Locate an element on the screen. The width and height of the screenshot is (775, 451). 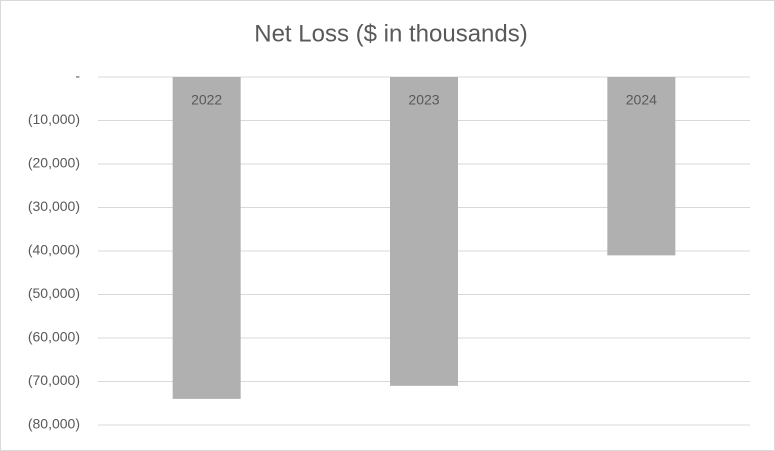
y-tick-label: (20,000) is located at coordinates (54, 163).